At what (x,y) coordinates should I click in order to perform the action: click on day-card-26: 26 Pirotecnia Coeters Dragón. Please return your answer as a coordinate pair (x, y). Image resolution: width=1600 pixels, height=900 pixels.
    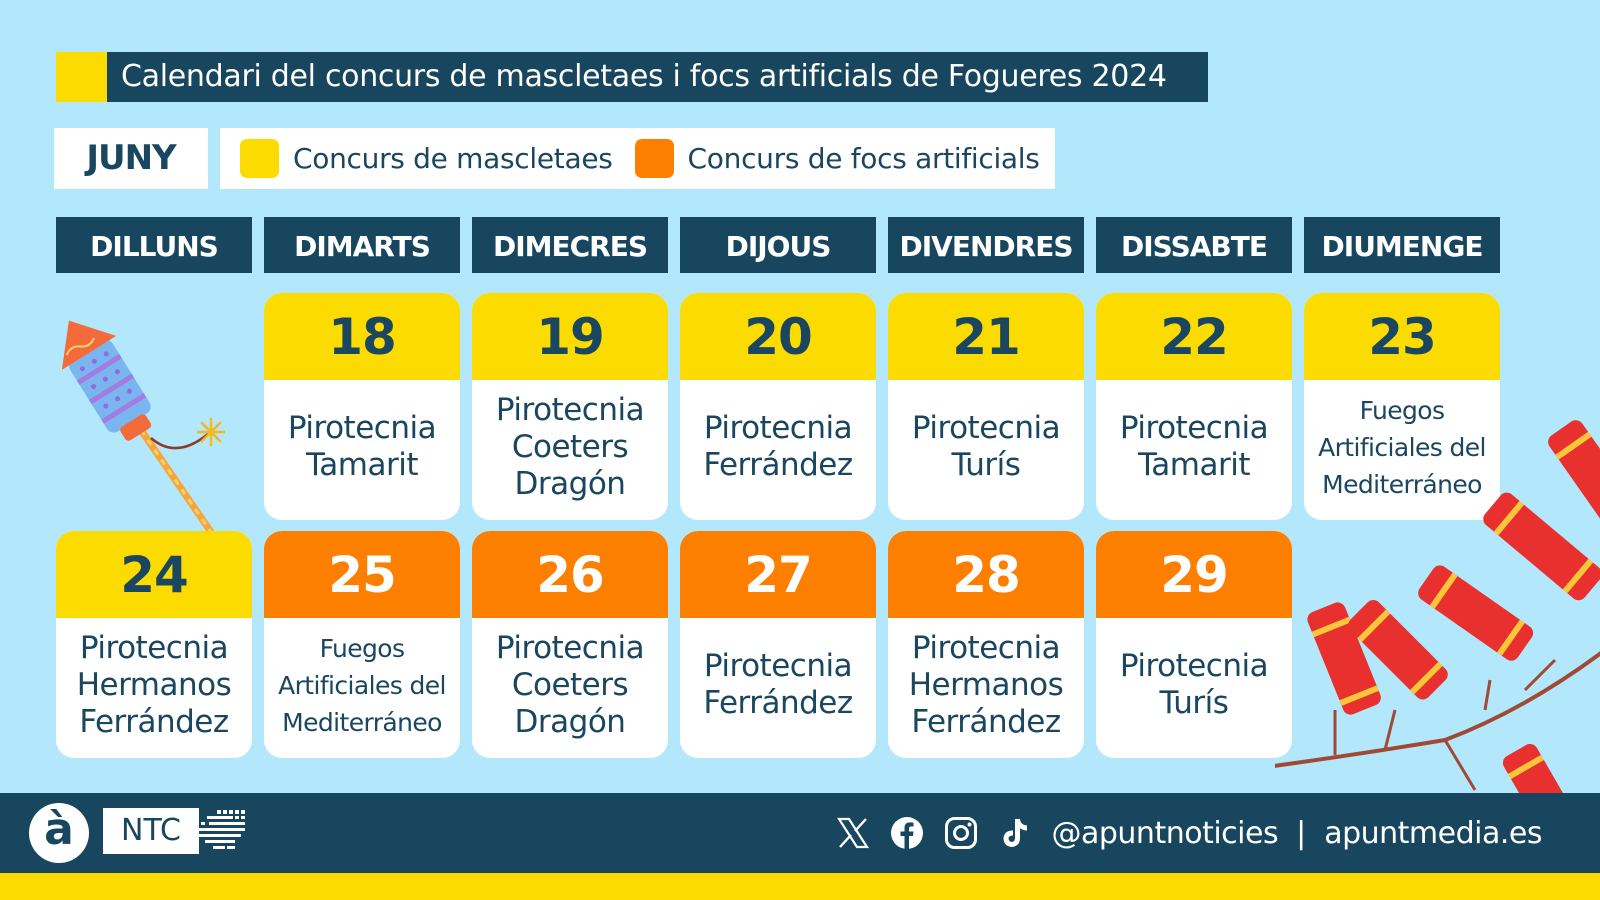
    Looking at the image, I should click on (570, 644).